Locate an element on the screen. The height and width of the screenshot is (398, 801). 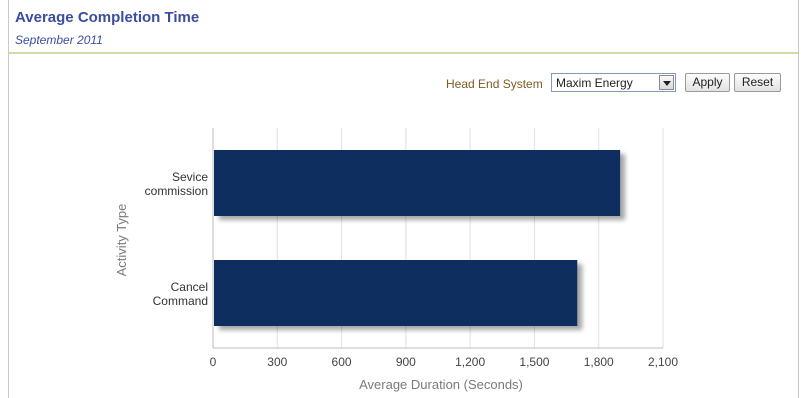
head-end-system-value: Maxim Energy is located at coordinates (594, 83).